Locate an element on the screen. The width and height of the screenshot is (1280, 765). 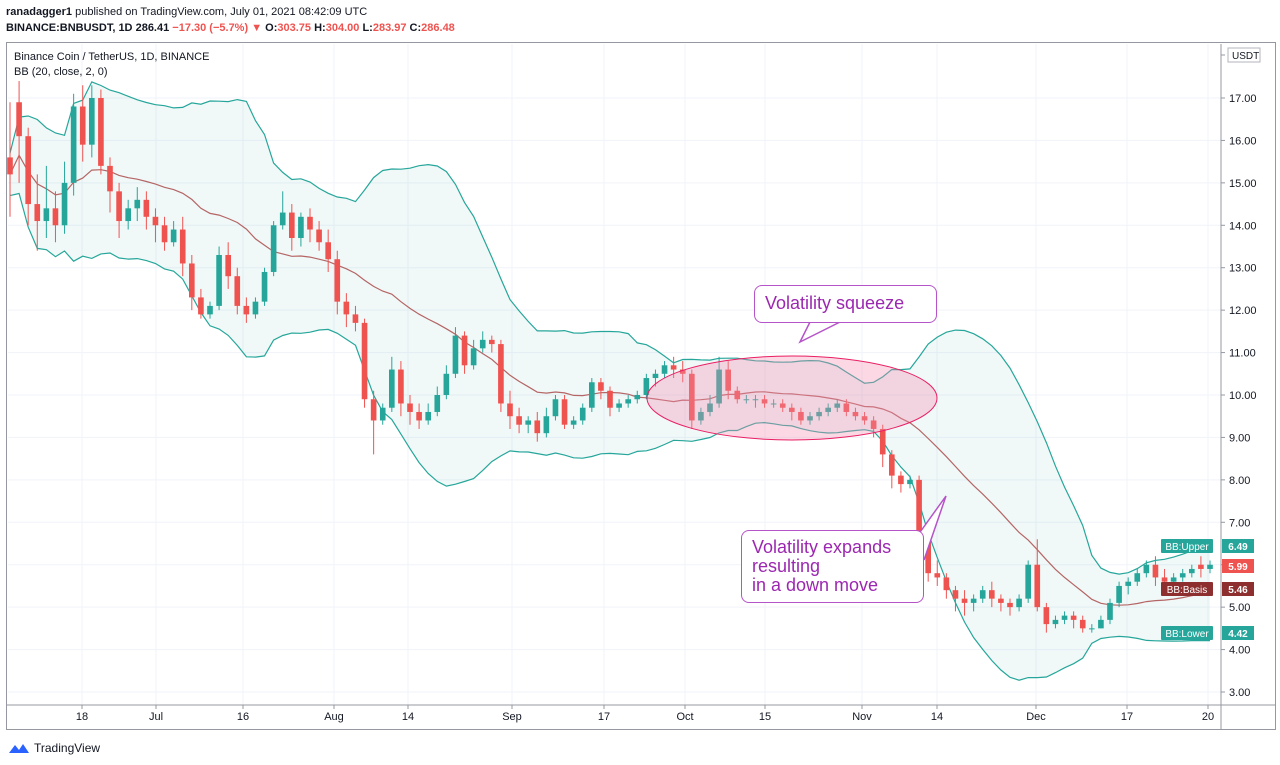
x-tick-label: 18 is located at coordinates (82, 717).